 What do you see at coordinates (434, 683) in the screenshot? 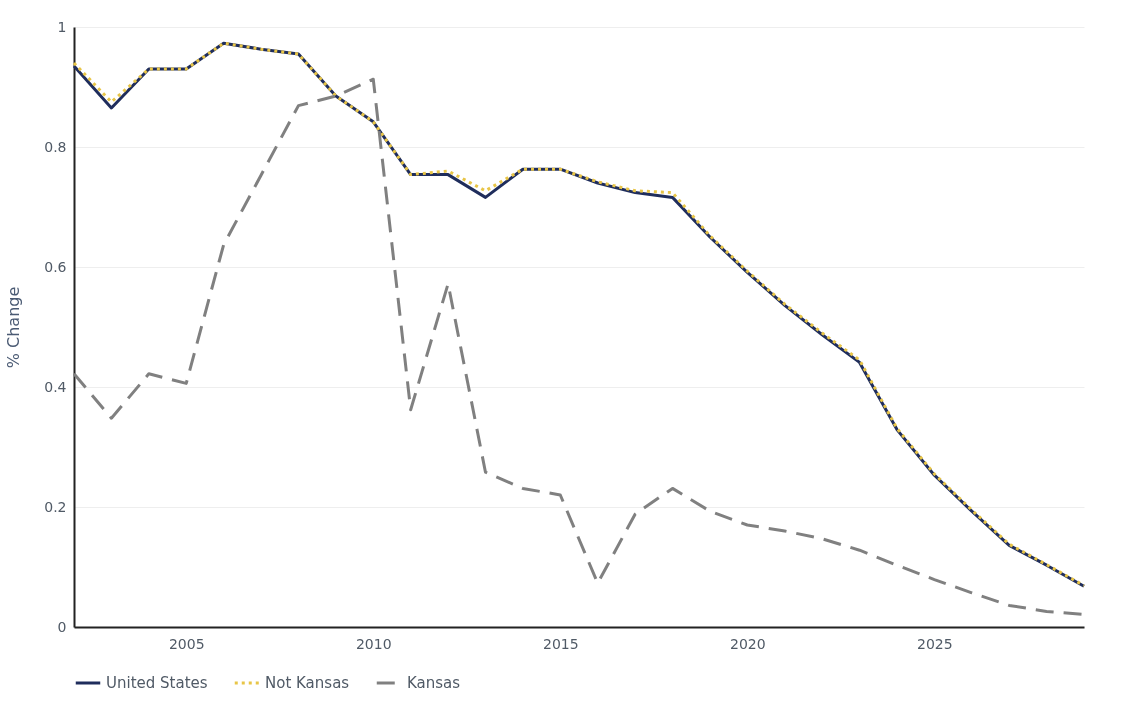
I see `legend-label: Kansas` at bounding box center [434, 683].